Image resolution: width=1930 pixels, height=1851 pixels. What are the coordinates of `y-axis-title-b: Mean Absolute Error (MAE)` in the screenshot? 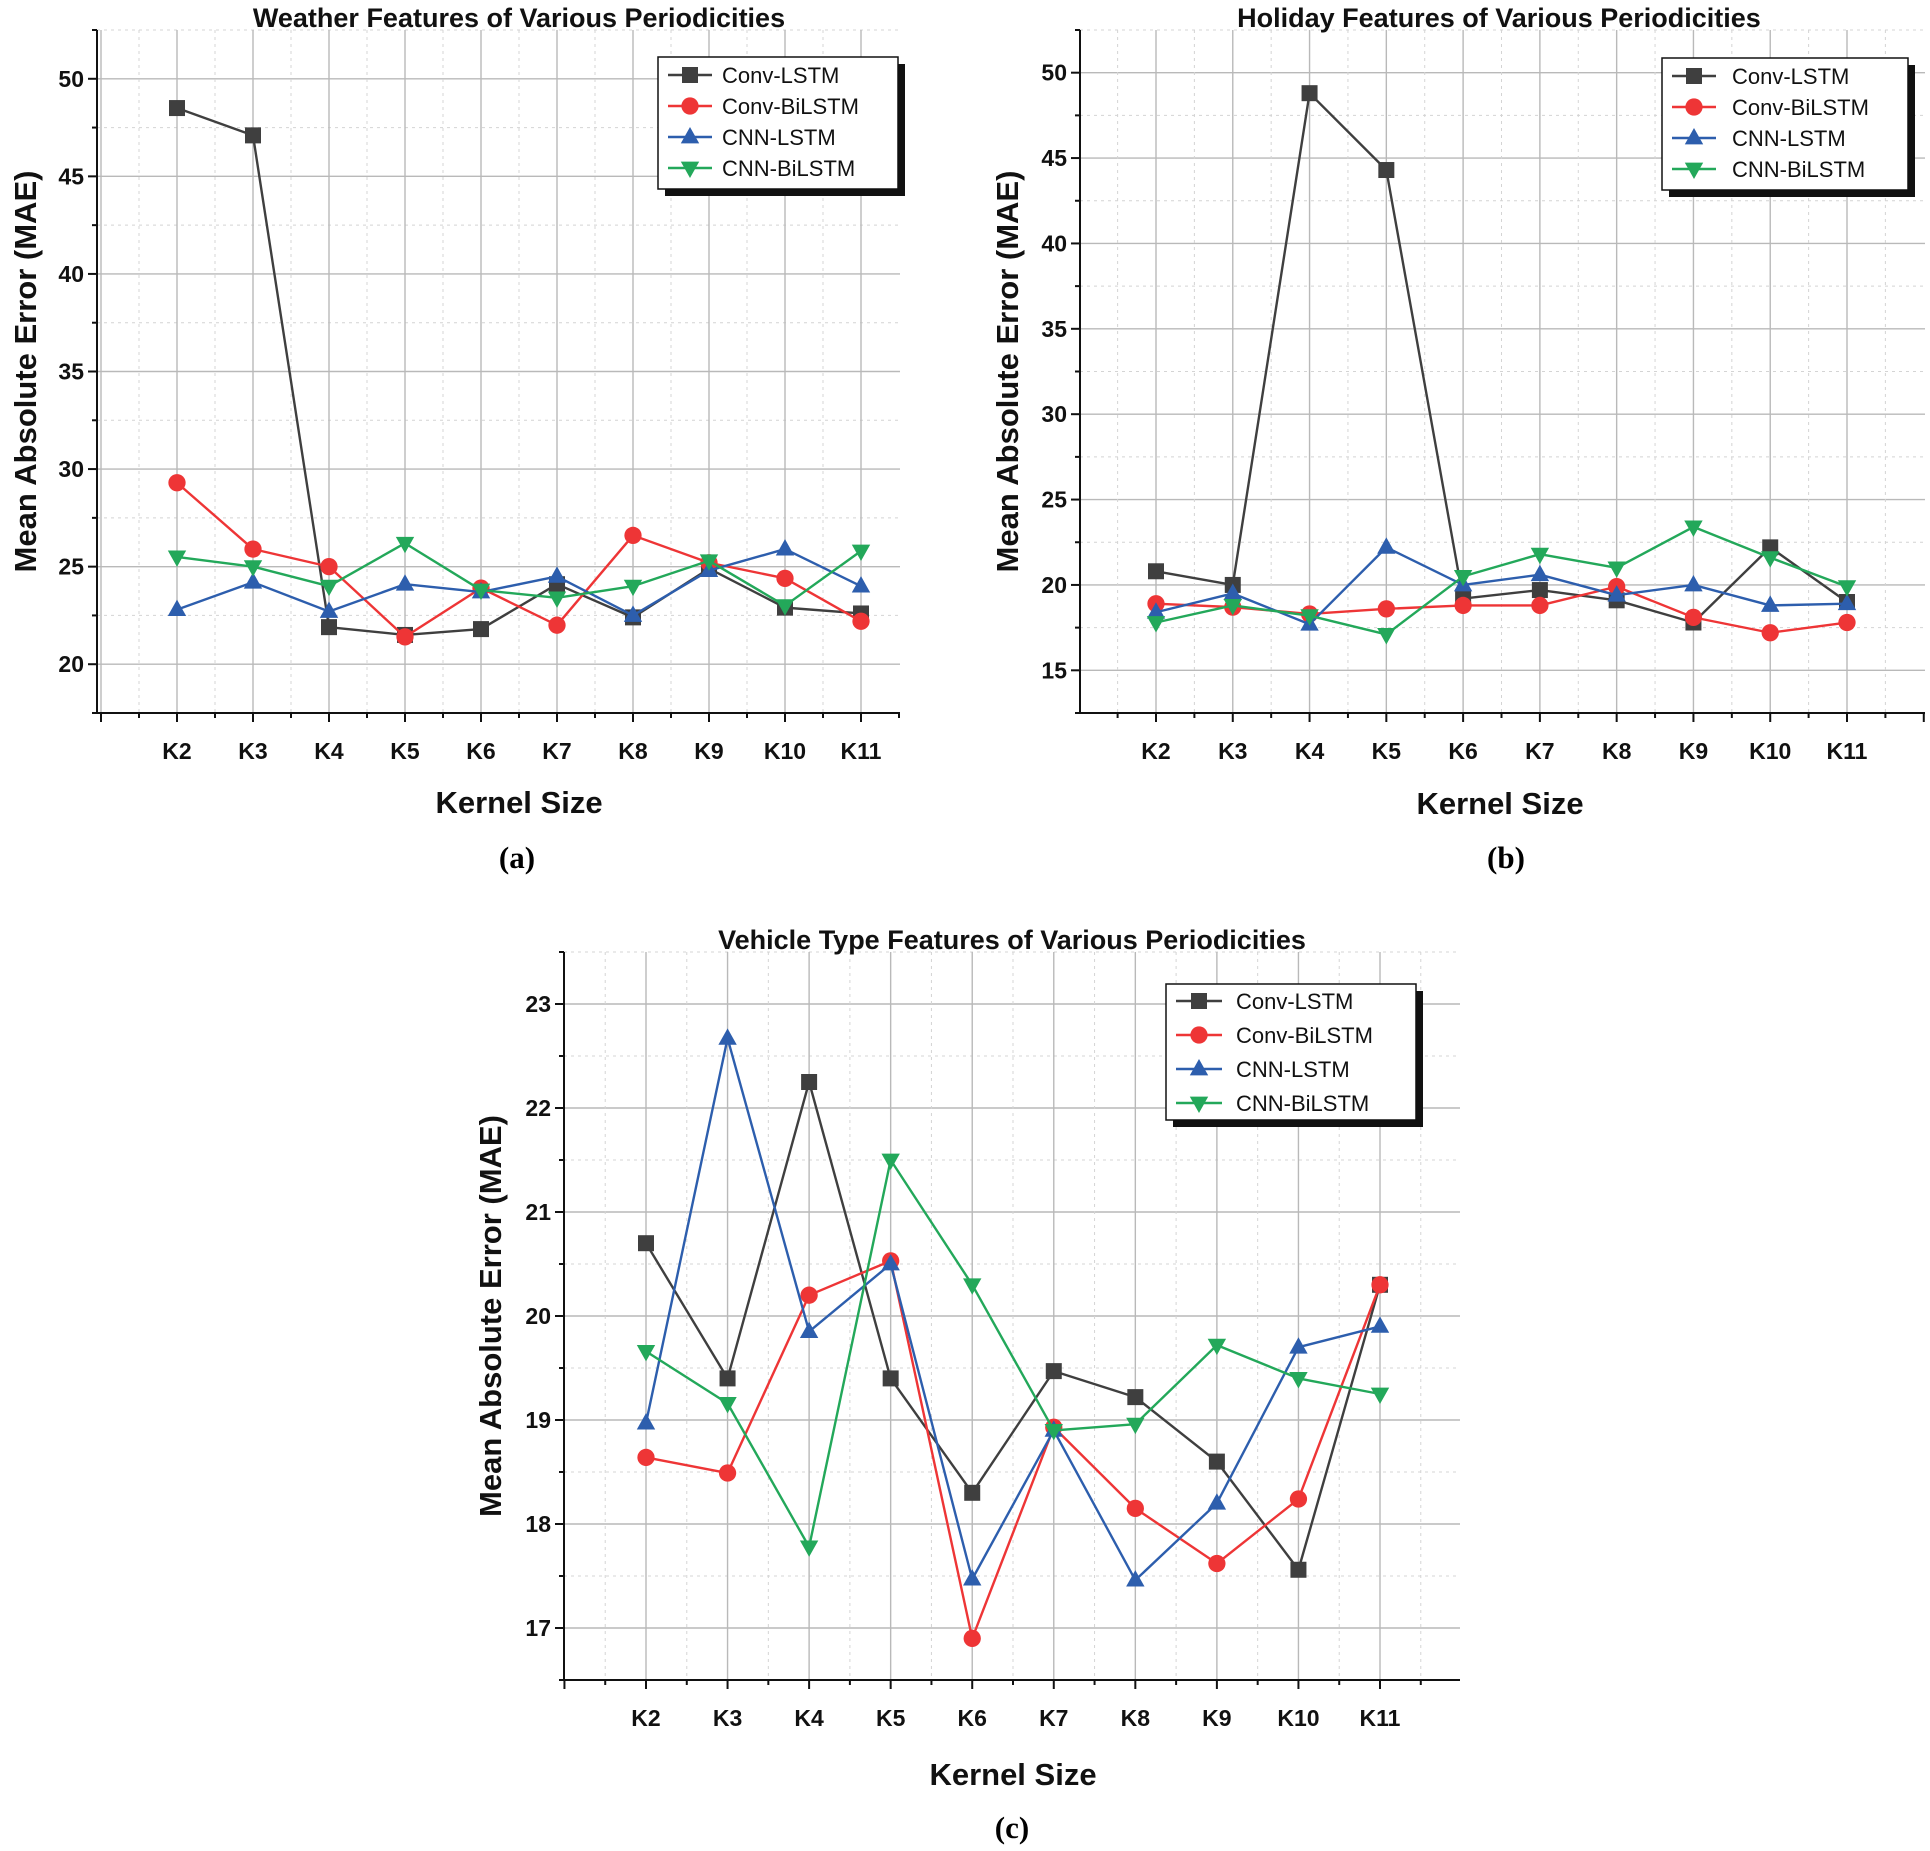 It's located at (1007, 372).